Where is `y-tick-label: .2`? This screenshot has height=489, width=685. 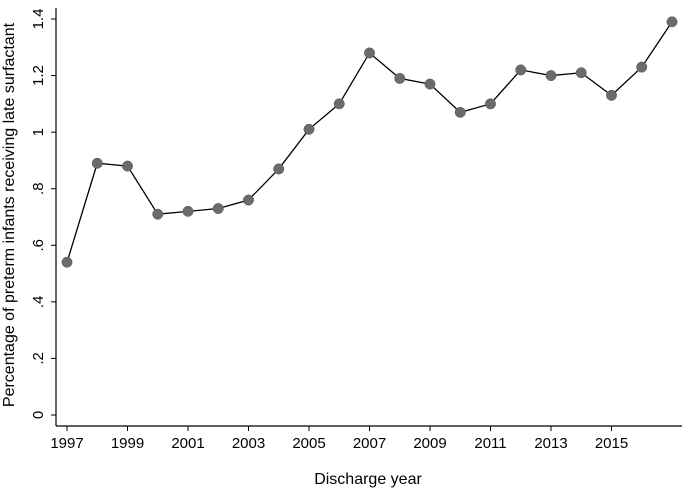 y-tick-label: .2 is located at coordinates (38, 358).